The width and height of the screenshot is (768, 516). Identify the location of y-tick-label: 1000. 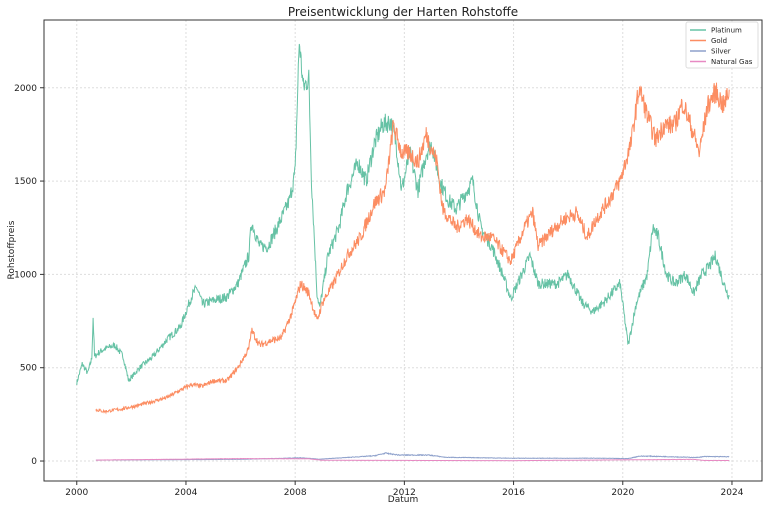
(25, 275).